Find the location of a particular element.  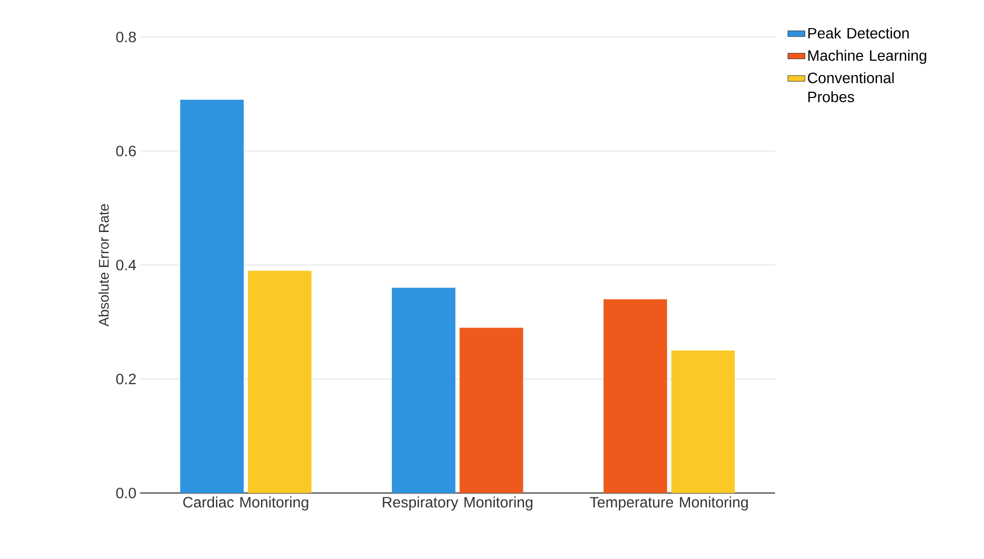

legend-label: Machine Learning is located at coordinates (867, 57).